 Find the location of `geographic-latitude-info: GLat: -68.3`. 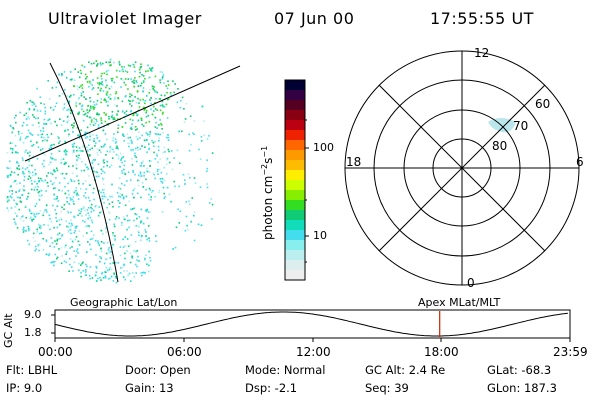

geographic-latitude-info: GLat: -68.3 is located at coordinates (519, 370).